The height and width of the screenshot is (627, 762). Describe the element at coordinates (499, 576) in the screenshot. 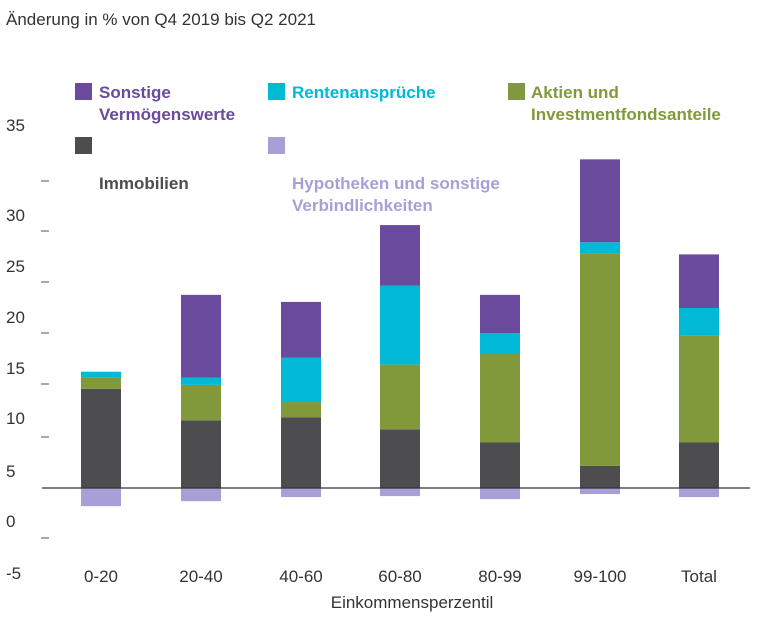

I see `x-tick-label: 80-99` at that location.